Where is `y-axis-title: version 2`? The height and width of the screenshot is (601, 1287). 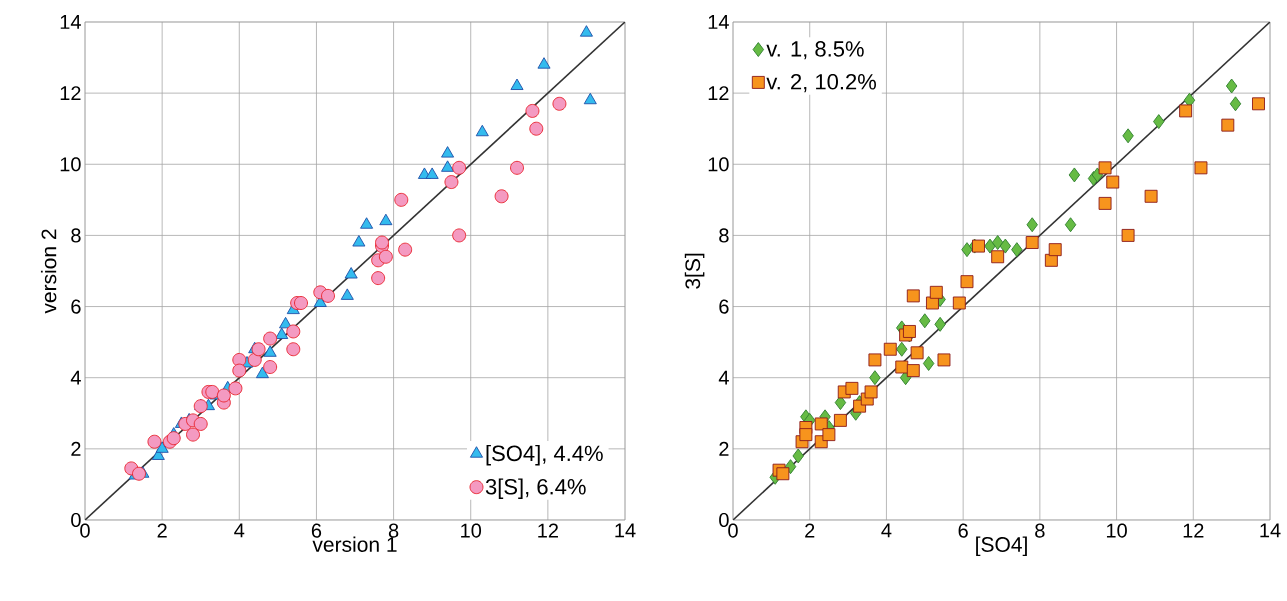 y-axis-title: version 2 is located at coordinates (48, 271).